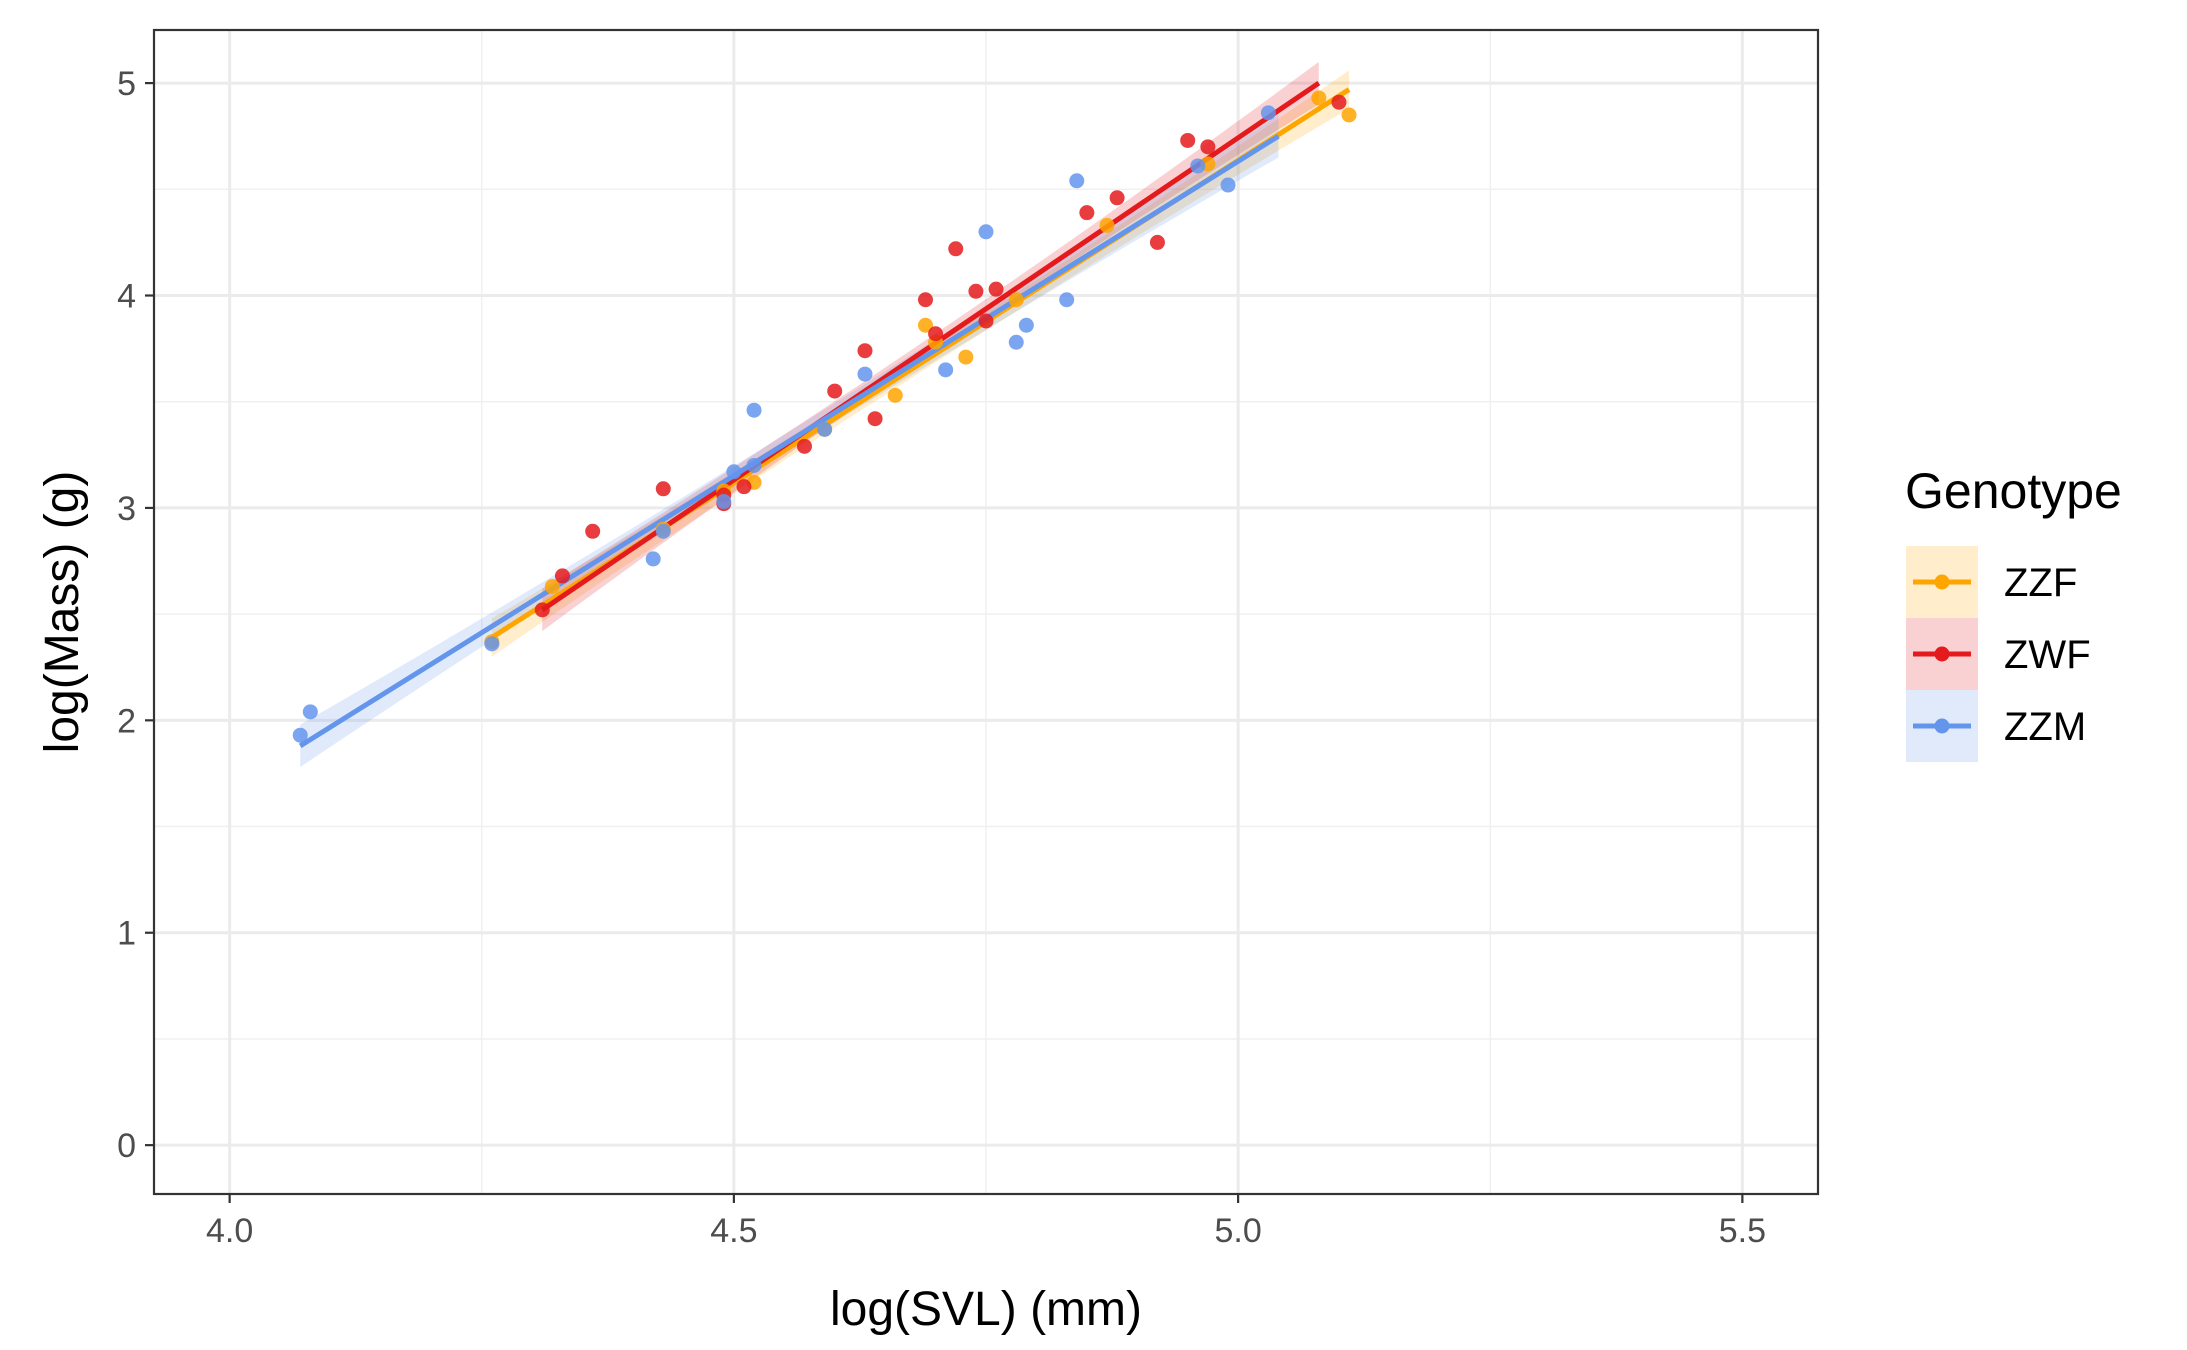 This screenshot has width=2187, height=1350. Describe the element at coordinates (733, 1231) in the screenshot. I see `x-tick-label: 4.5` at that location.